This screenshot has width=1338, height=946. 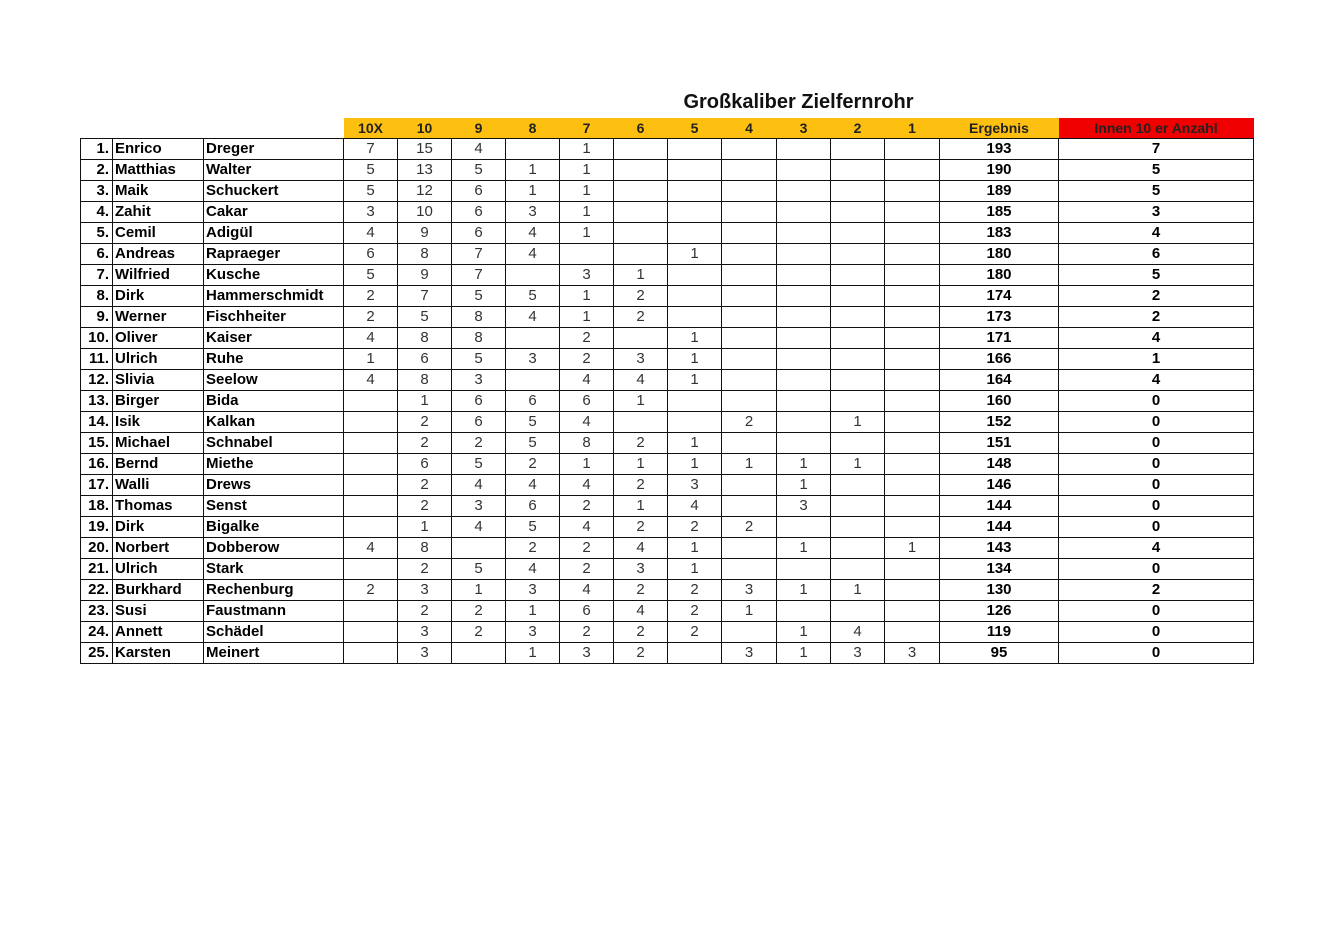 What do you see at coordinates (96, 170) in the screenshot?
I see `rank-cell: 2.` at bounding box center [96, 170].